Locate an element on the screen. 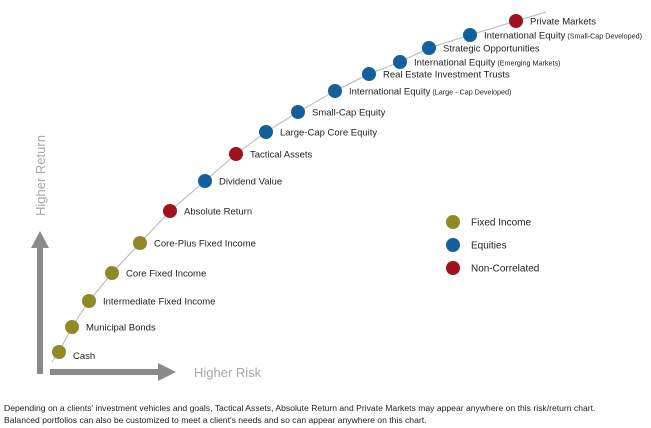  point-3-marker is located at coordinates (89, 301).